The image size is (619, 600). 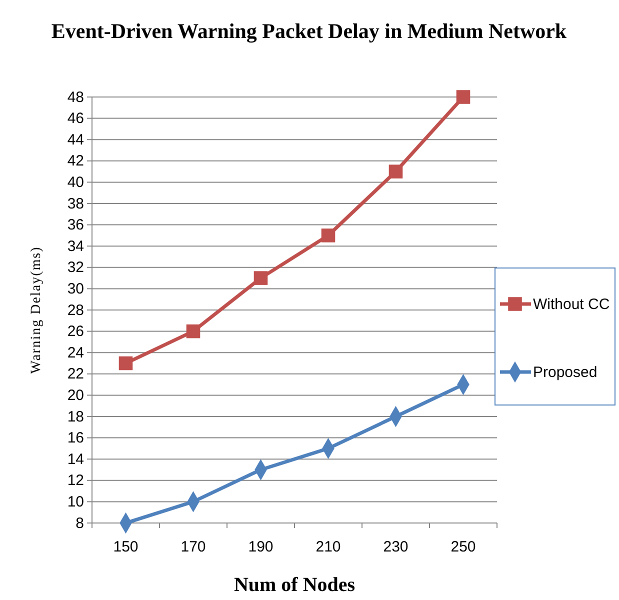 I want to click on legend-label: Without CC, so click(x=571, y=304).